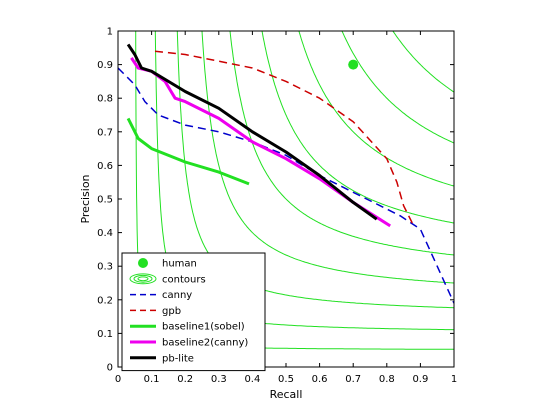  Describe the element at coordinates (420, 379) in the screenshot. I see `x-tick-label: 0.9` at that location.